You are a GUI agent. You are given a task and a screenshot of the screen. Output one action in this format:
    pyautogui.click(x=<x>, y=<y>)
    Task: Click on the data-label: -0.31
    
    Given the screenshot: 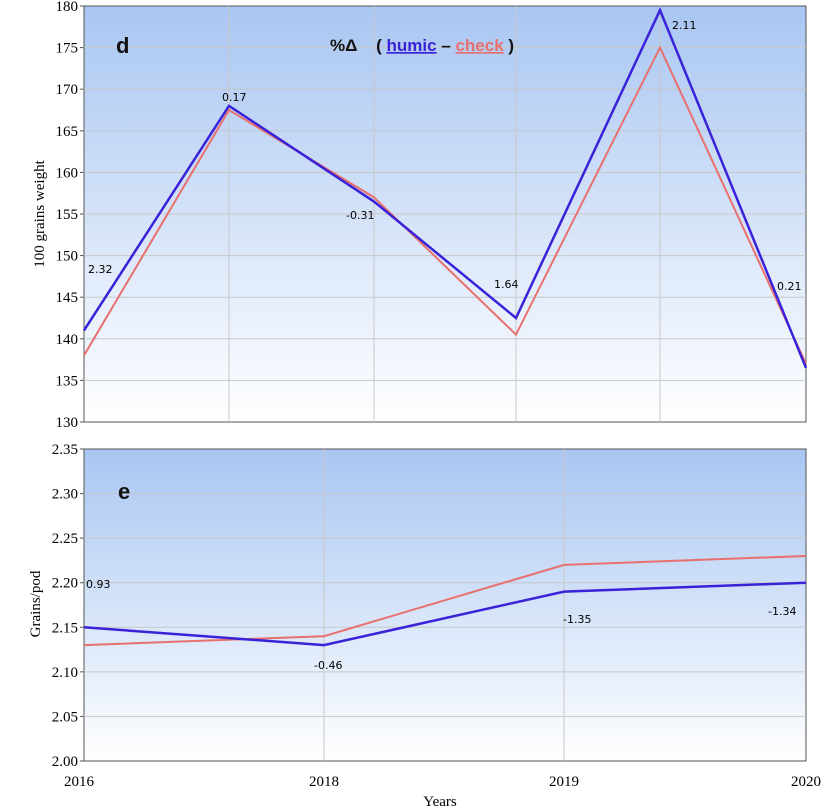 What is the action you would take?
    pyautogui.click(x=360, y=215)
    